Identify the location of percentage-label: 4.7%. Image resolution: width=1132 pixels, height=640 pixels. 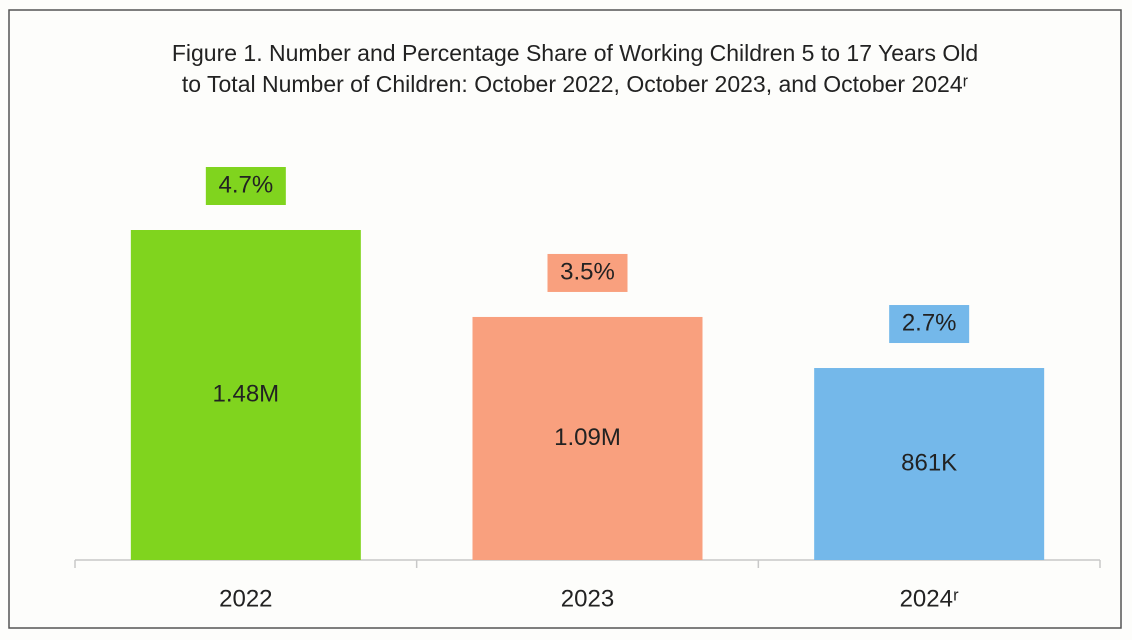
(245, 184).